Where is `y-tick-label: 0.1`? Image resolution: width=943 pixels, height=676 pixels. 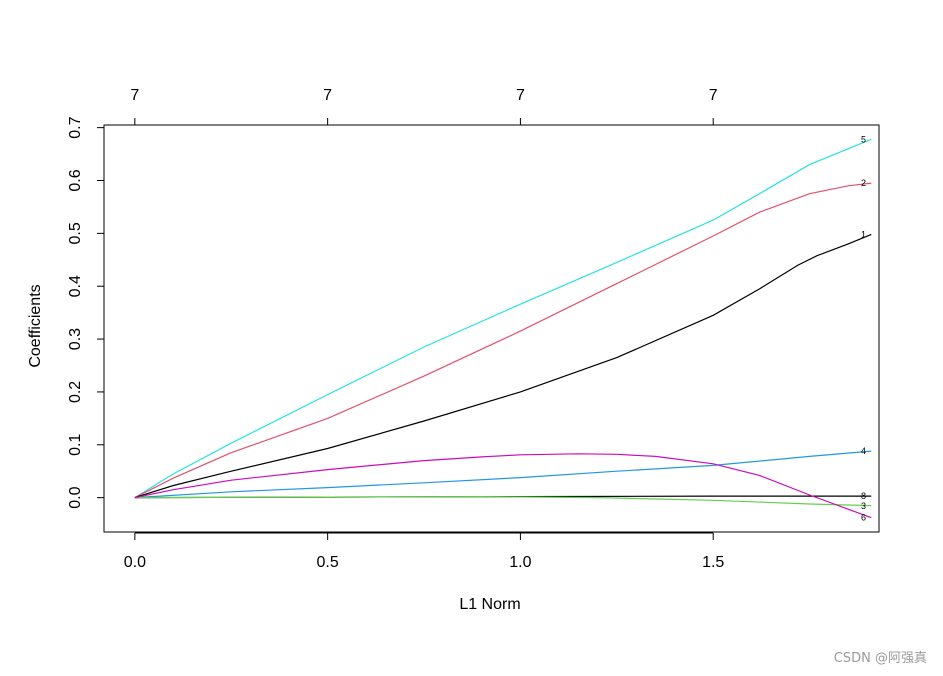 y-tick-label: 0.1 is located at coordinates (75, 445).